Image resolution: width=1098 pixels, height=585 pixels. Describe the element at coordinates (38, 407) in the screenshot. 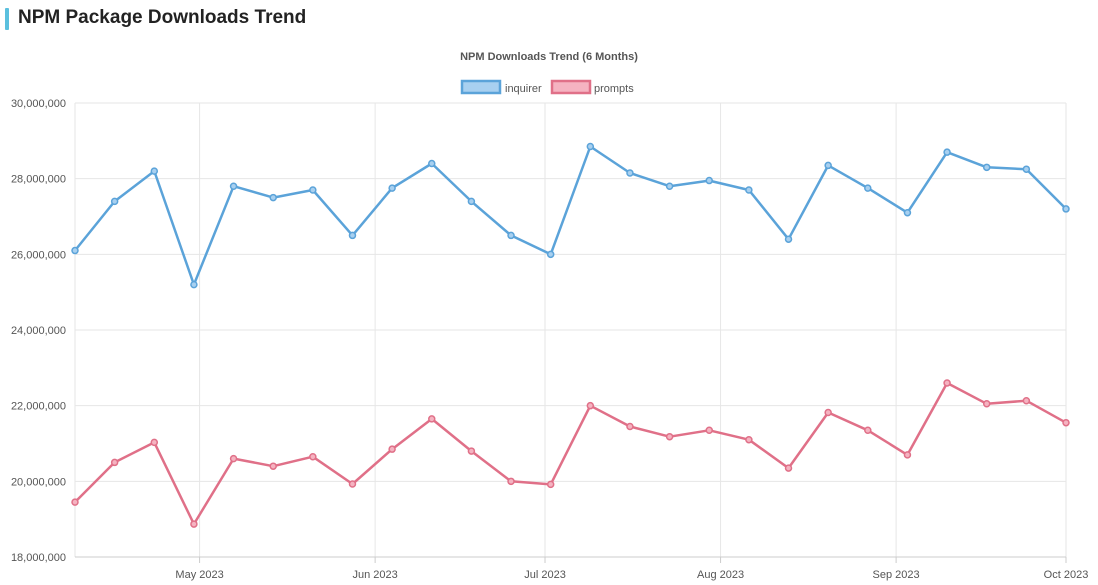

I see `y-tick-label: 22,000,000` at that location.